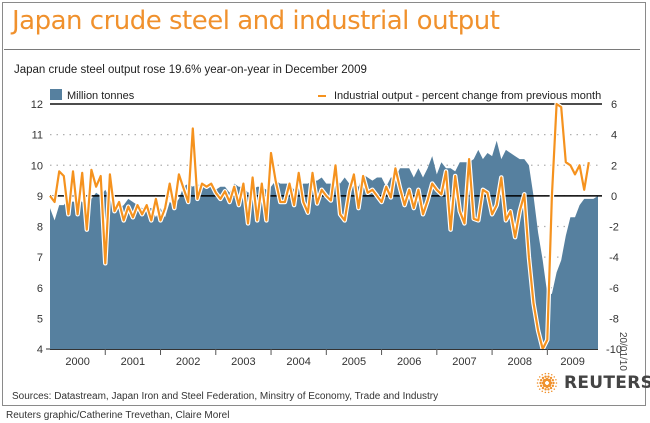 Image resolution: width=650 pixels, height=423 pixels. Describe the element at coordinates (256, 21) in the screenshot. I see `chart-title: Japan crude steel and industrial output` at that location.